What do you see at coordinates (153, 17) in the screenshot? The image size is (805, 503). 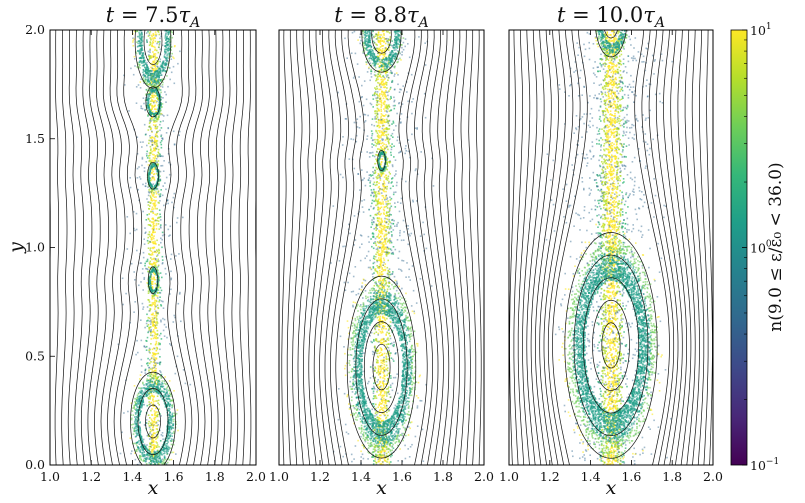 I see `panel-title: t = 7.5τA` at bounding box center [153, 17].